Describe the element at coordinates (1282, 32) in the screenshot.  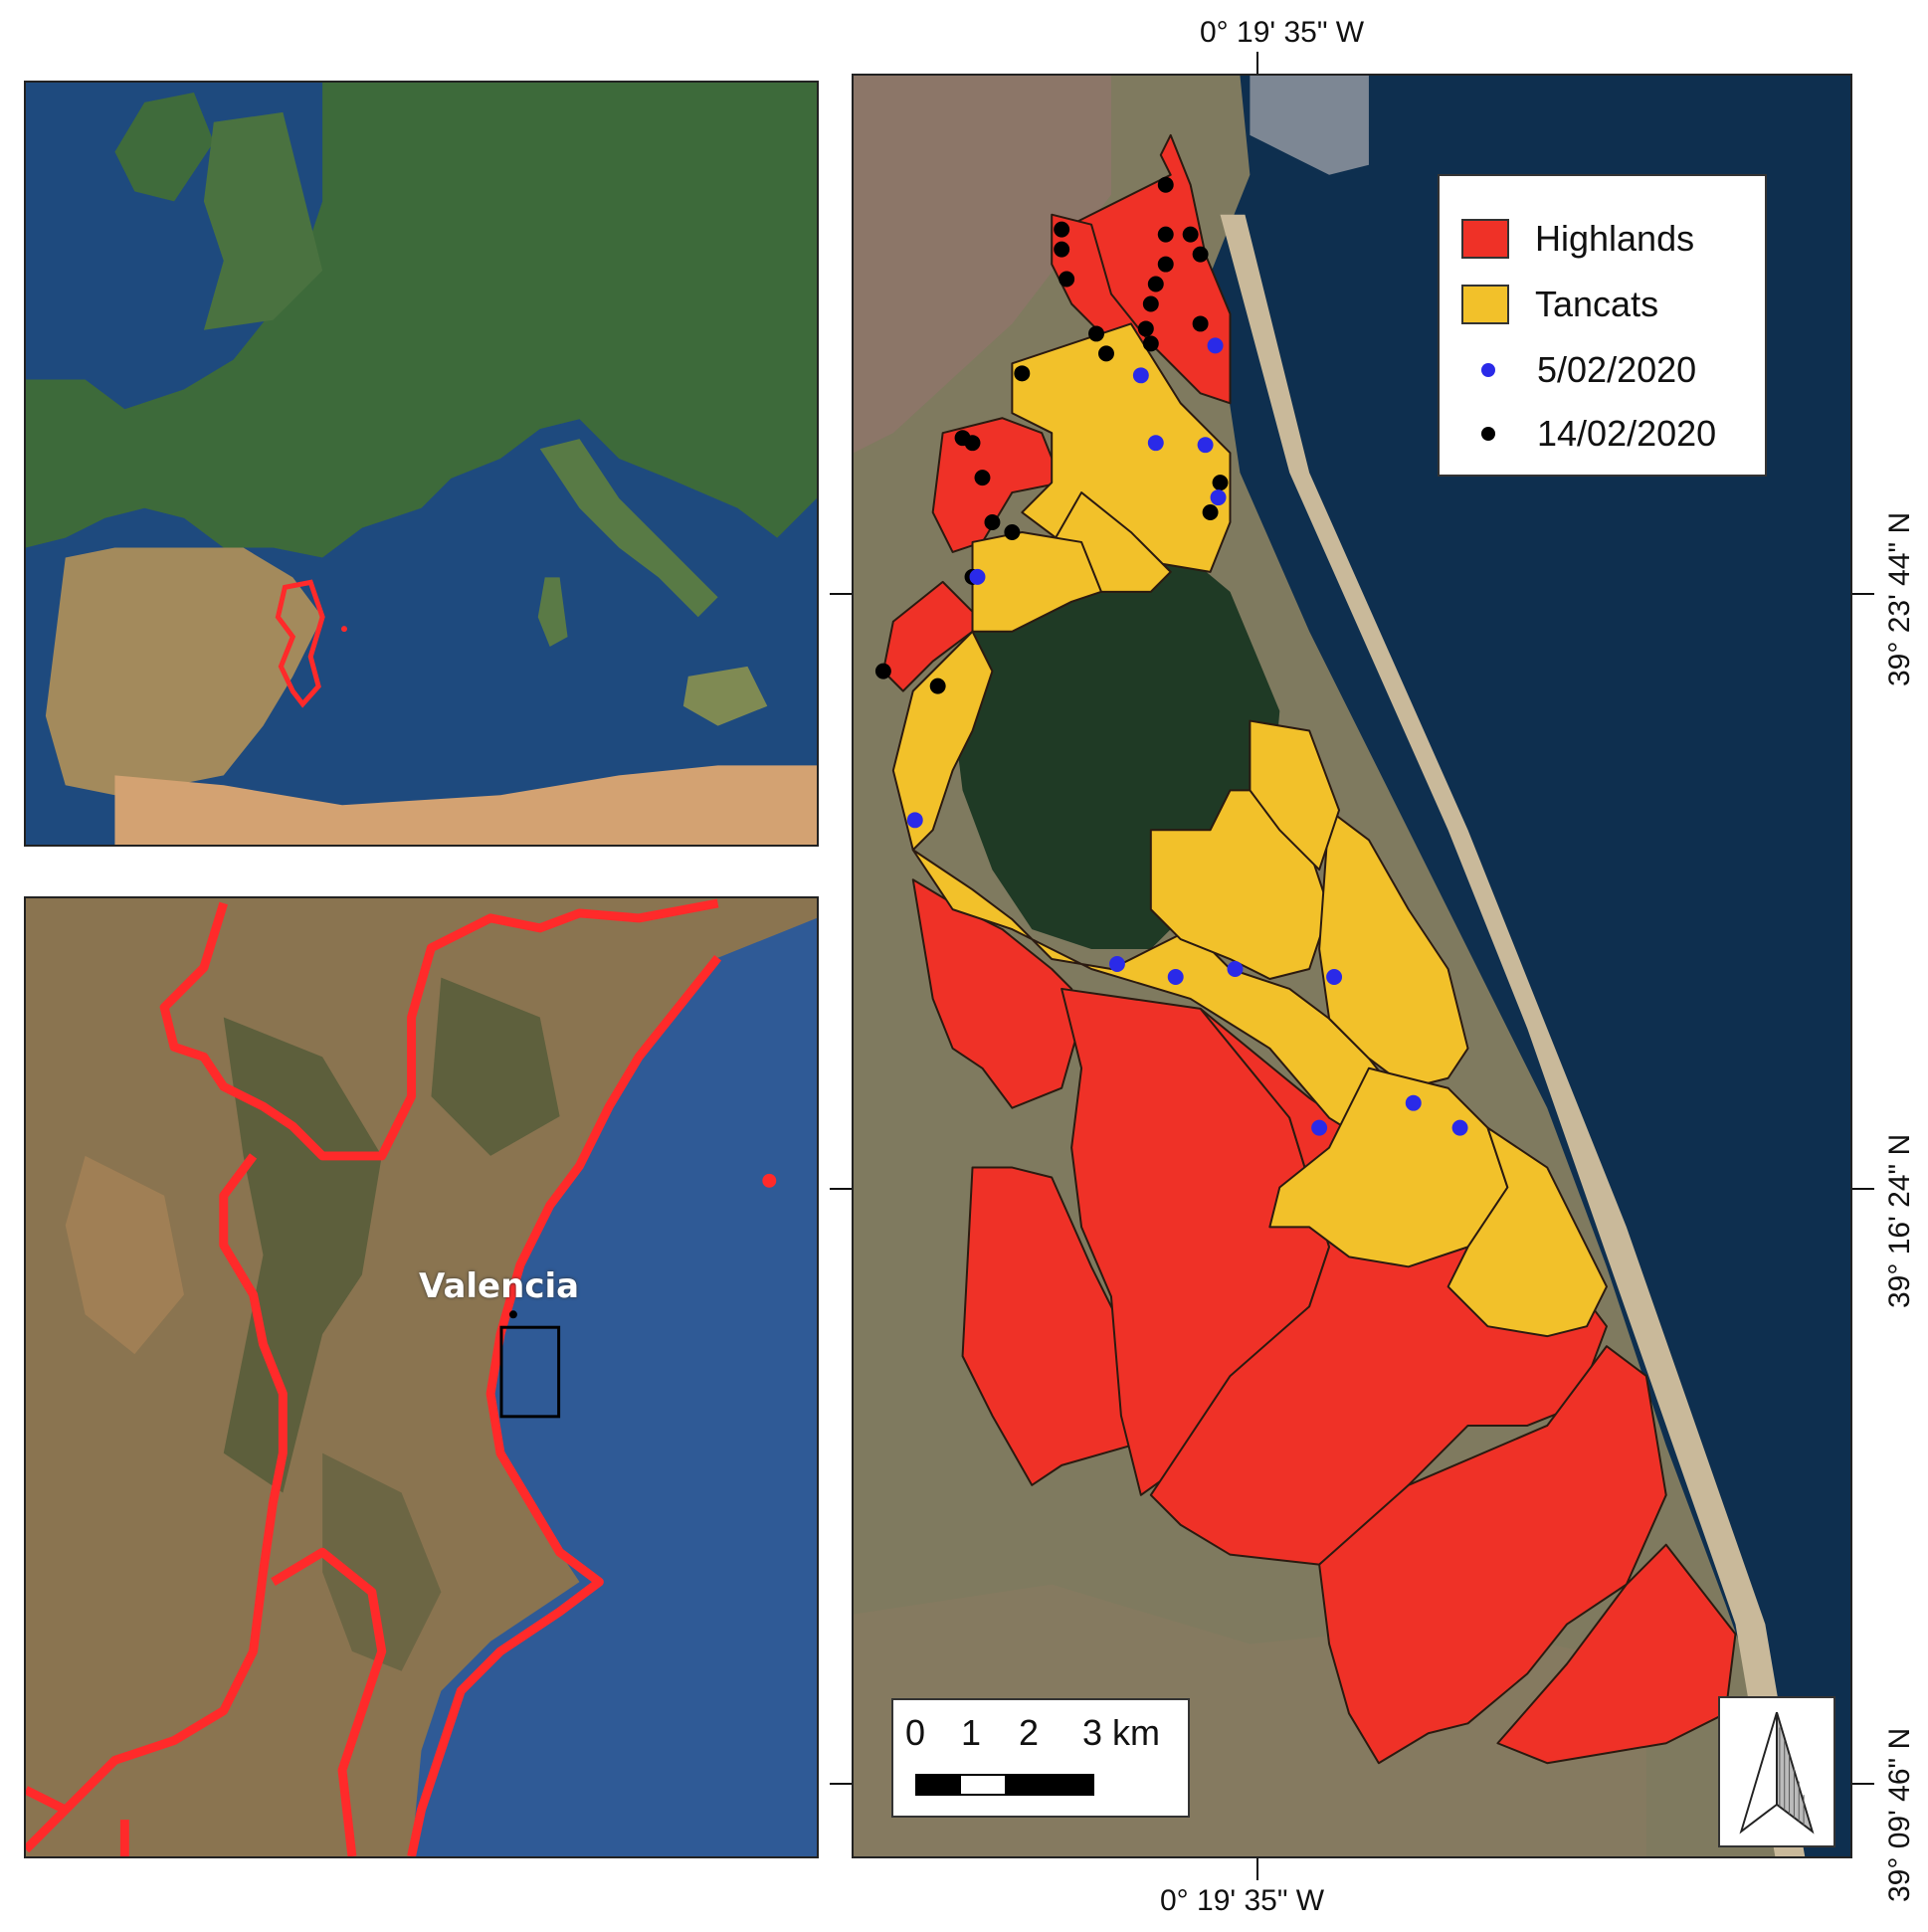
I see `top-longitude-label: 0° 19' 35" W` at that location.